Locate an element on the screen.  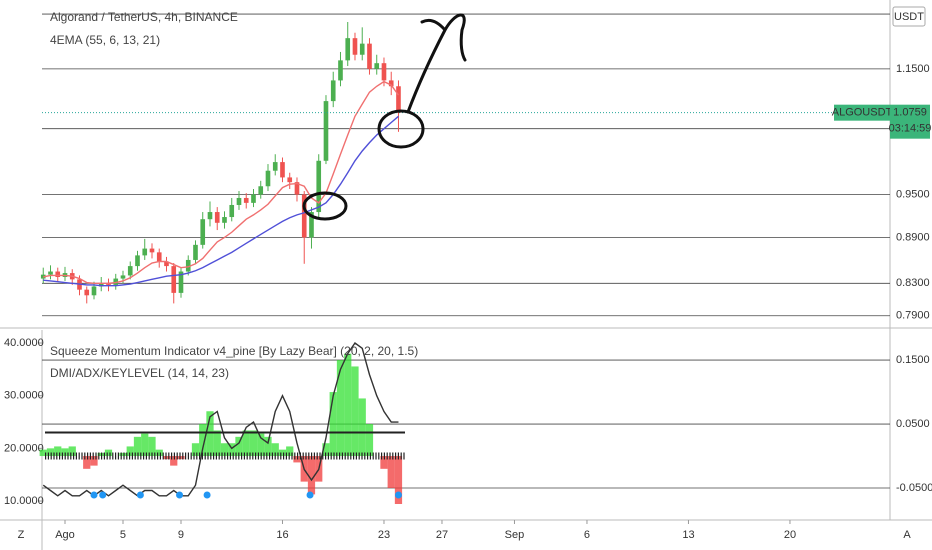
symbol-tag is located at coordinates (862, 112).